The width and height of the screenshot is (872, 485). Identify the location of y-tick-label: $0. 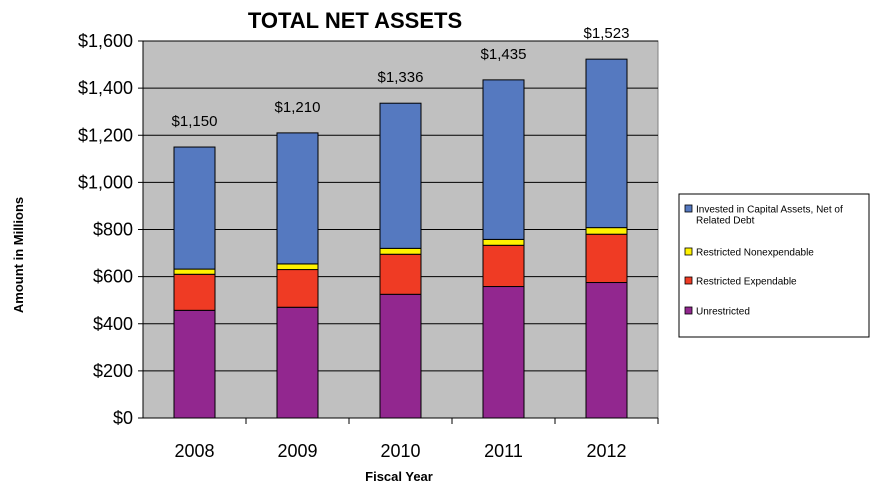
(123, 418).